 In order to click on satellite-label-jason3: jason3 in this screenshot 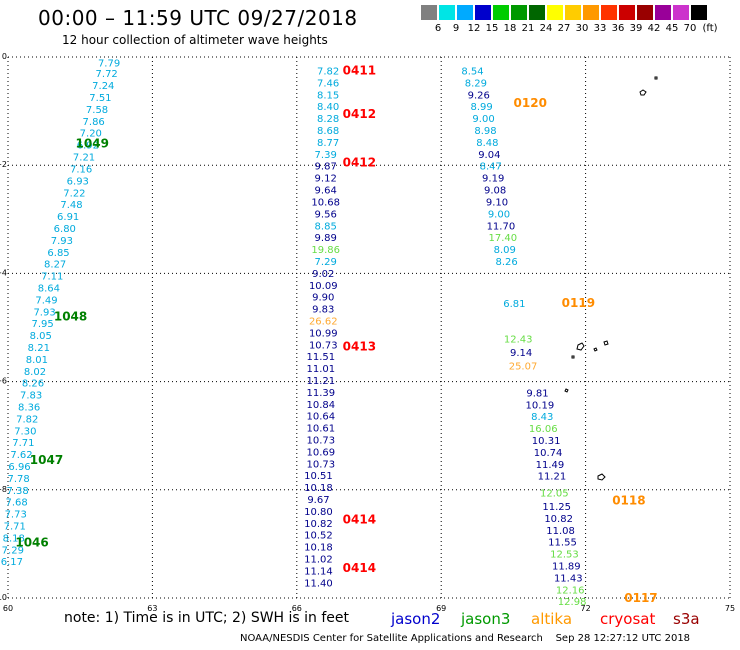, I will do `click(486, 619)`.